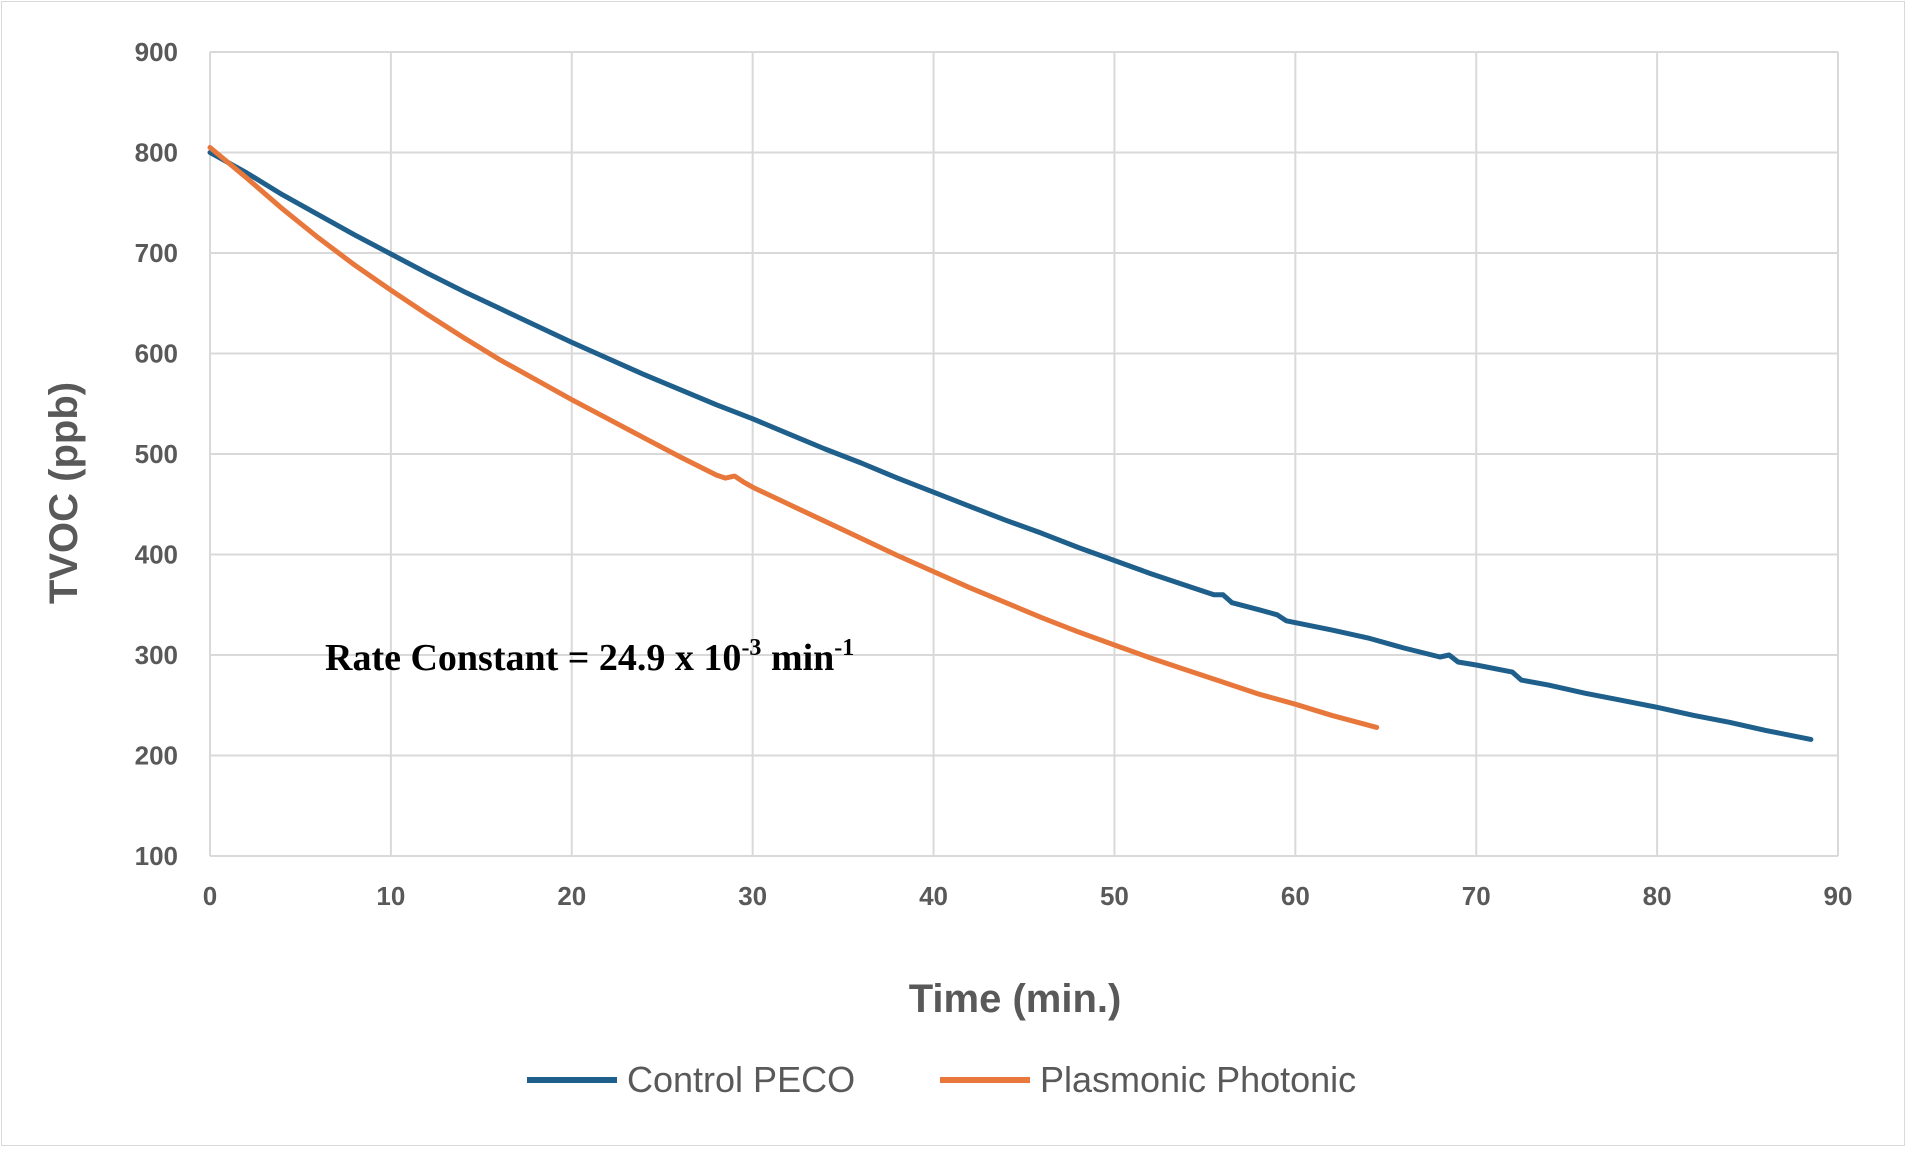 The height and width of the screenshot is (1149, 1908). What do you see at coordinates (156, 555) in the screenshot?
I see `y-tick-label: 400` at bounding box center [156, 555].